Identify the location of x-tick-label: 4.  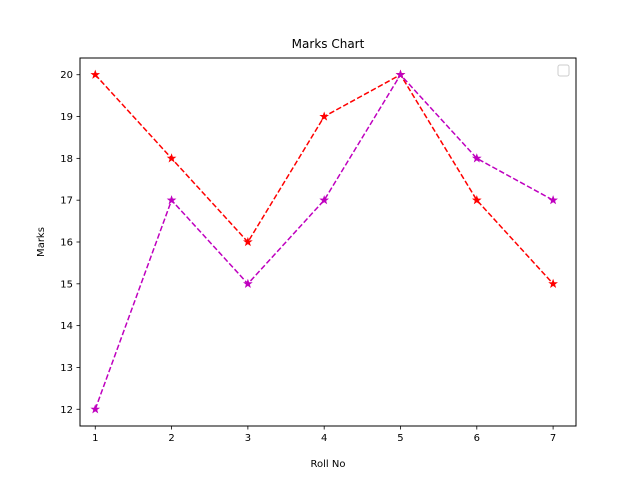
(324, 438).